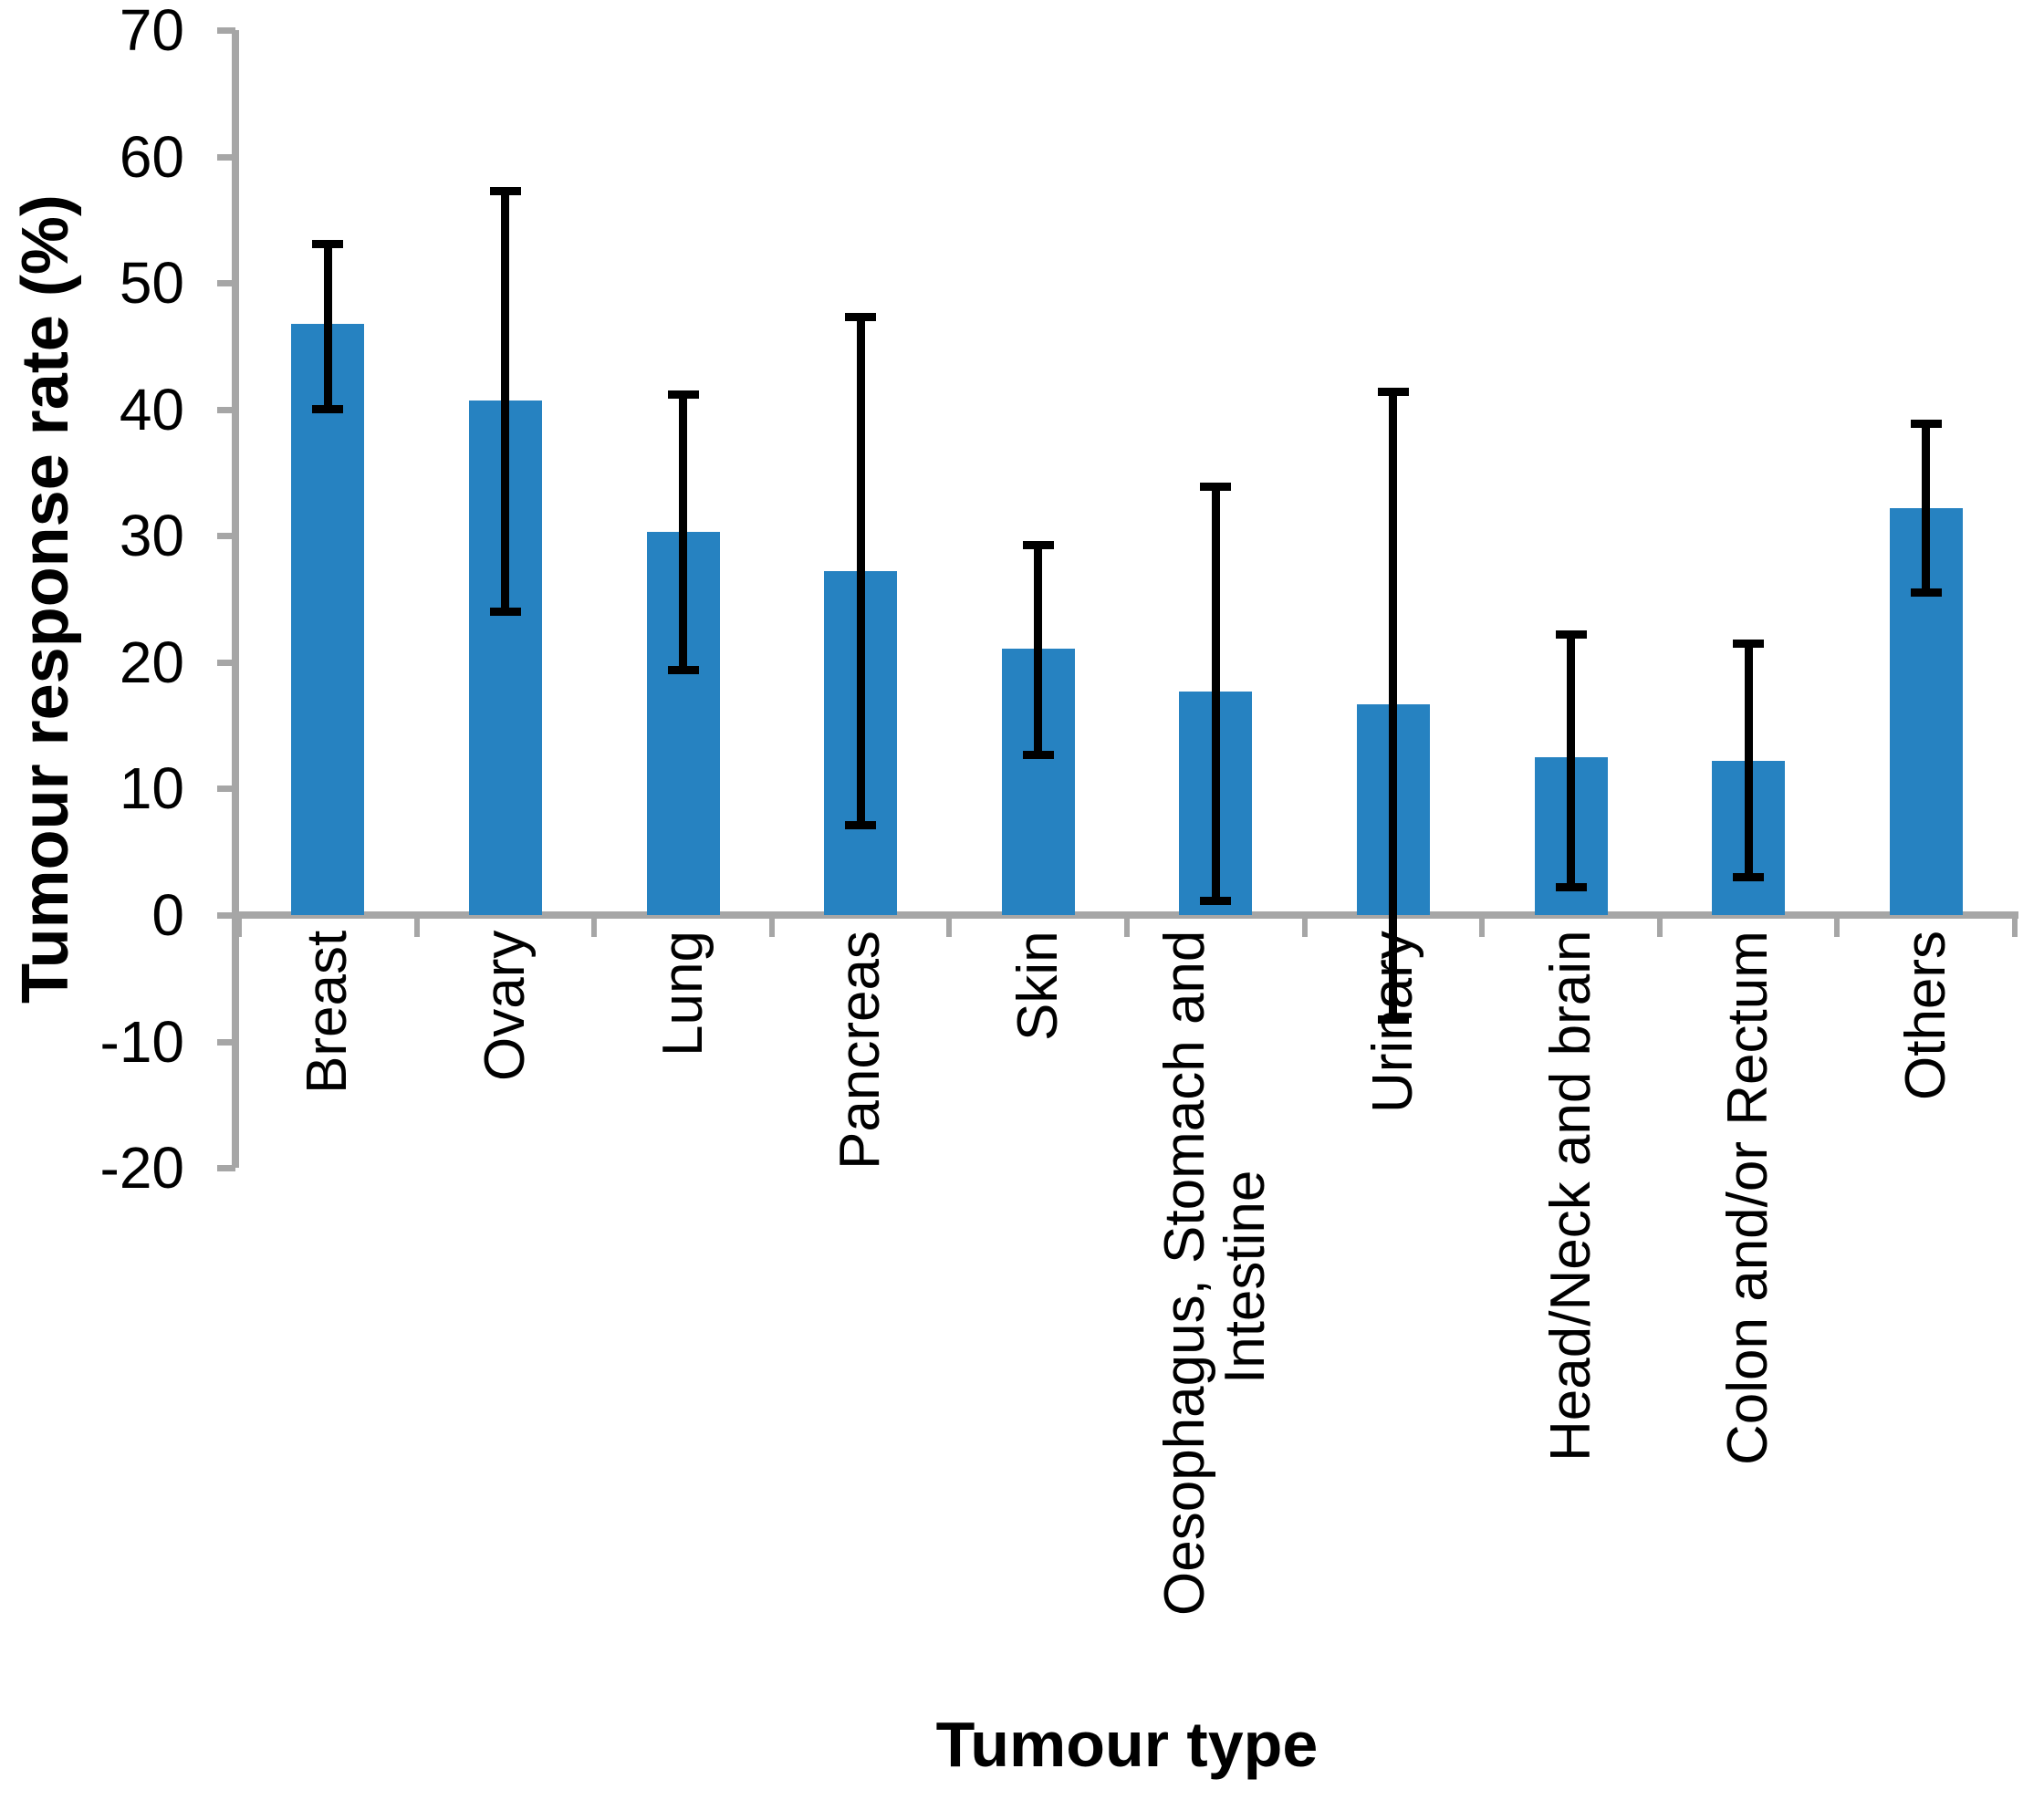 Image resolution: width=2044 pixels, height=1800 pixels. Describe the element at coordinates (1925, 1016) in the screenshot. I see `x-category-label: Others` at that location.